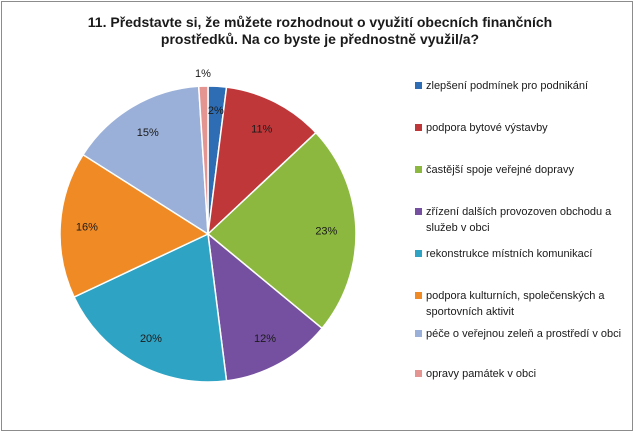 Image resolution: width=636 pixels, height=434 pixels. Describe the element at coordinates (481, 374) in the screenshot. I see `legend-label: opravy památek v obci` at that location.